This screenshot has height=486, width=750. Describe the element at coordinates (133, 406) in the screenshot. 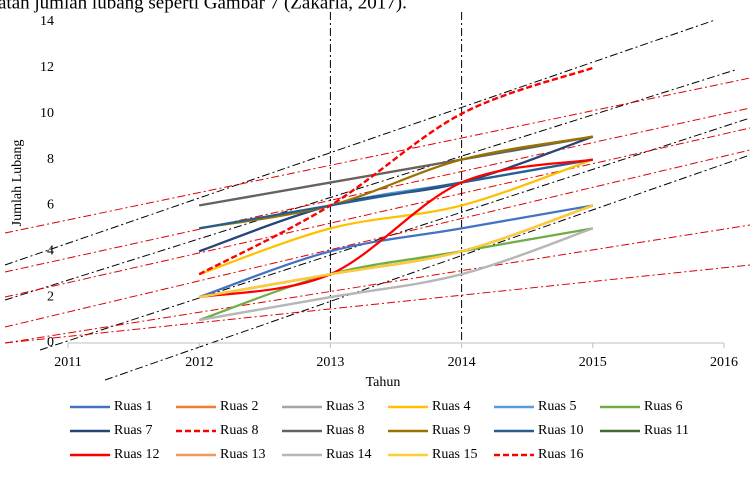

I see `legend-label: Ruas 1` at that location.